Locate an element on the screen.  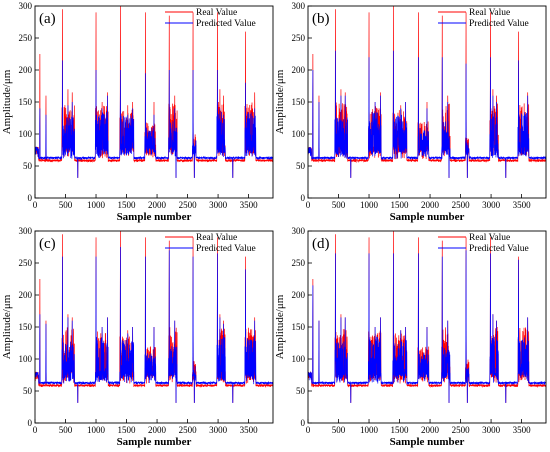
panel-label: (a) is located at coordinates (47, 19).